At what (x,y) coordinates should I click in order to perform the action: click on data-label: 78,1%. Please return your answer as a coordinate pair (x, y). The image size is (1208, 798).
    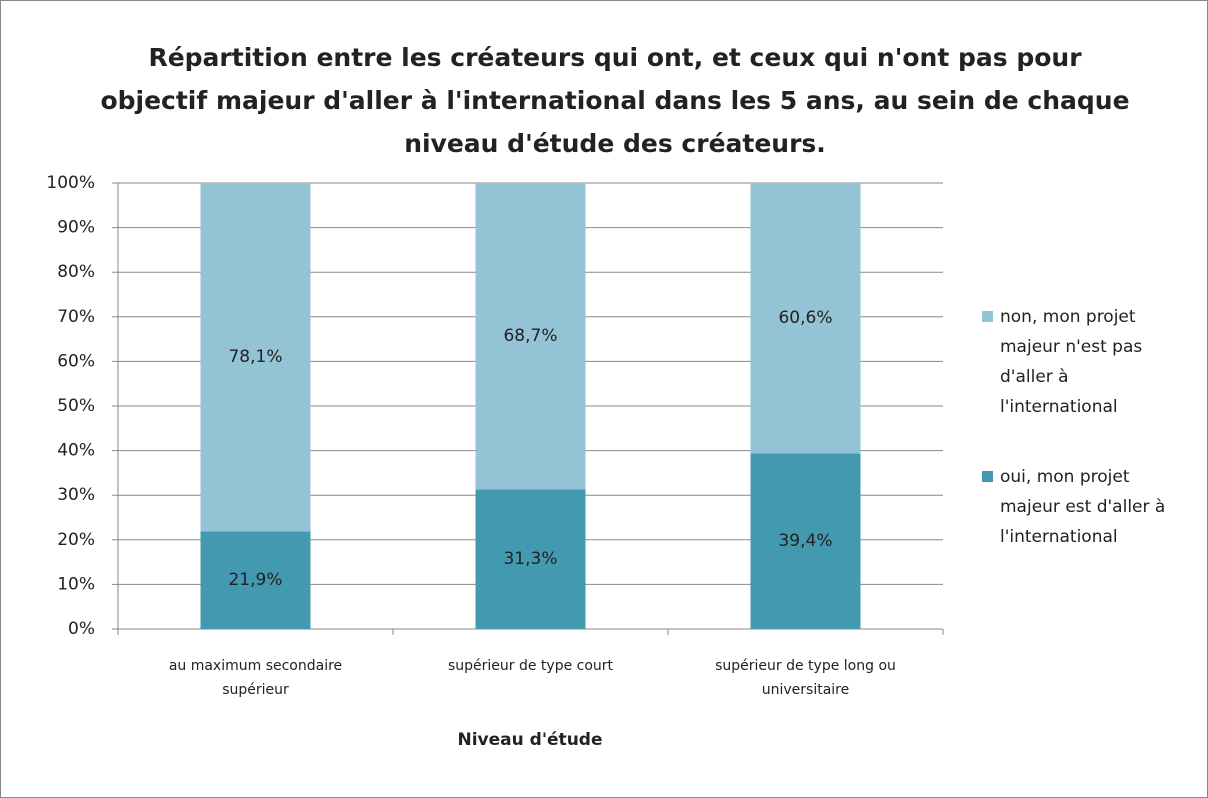
    Looking at the image, I should click on (255, 357).